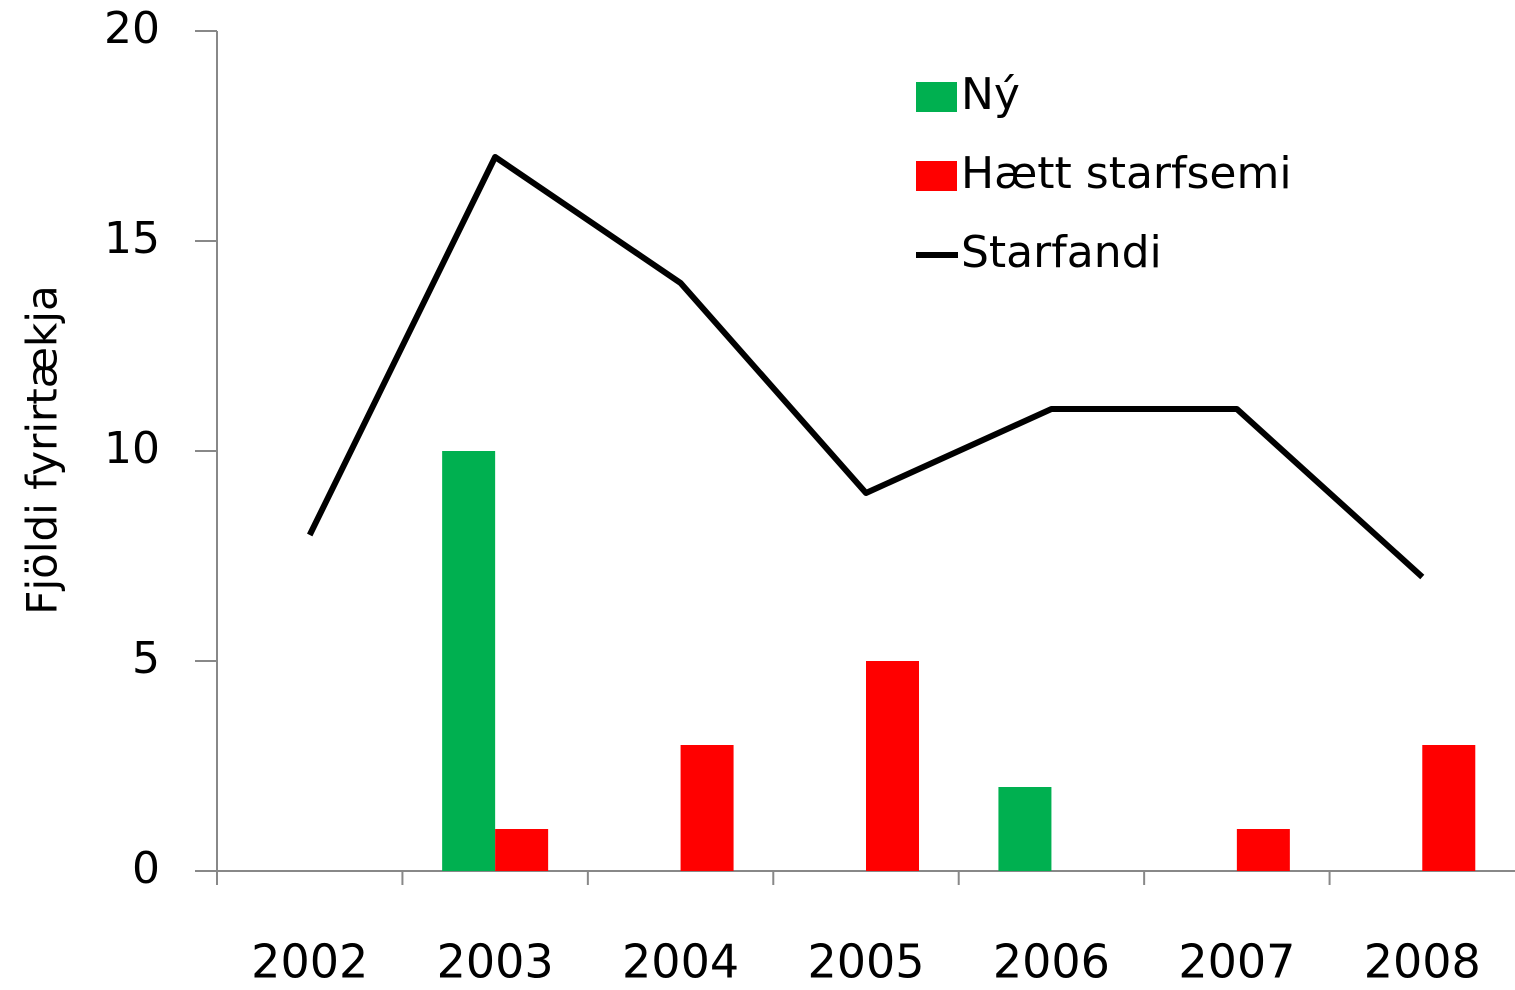  What do you see at coordinates (309, 962) in the screenshot?
I see `x-tick-label: 2002` at bounding box center [309, 962].